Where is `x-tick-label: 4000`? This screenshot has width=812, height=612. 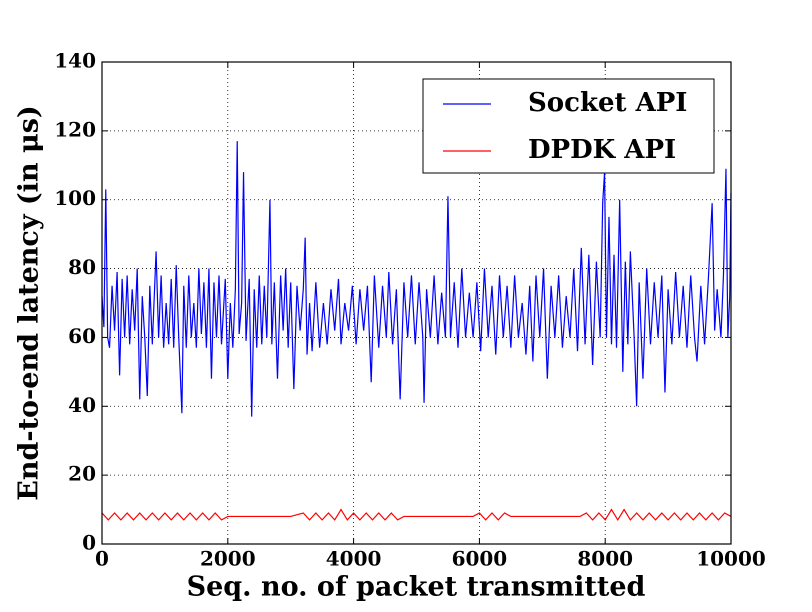 x-tick-label: 4000 is located at coordinates (354, 559).